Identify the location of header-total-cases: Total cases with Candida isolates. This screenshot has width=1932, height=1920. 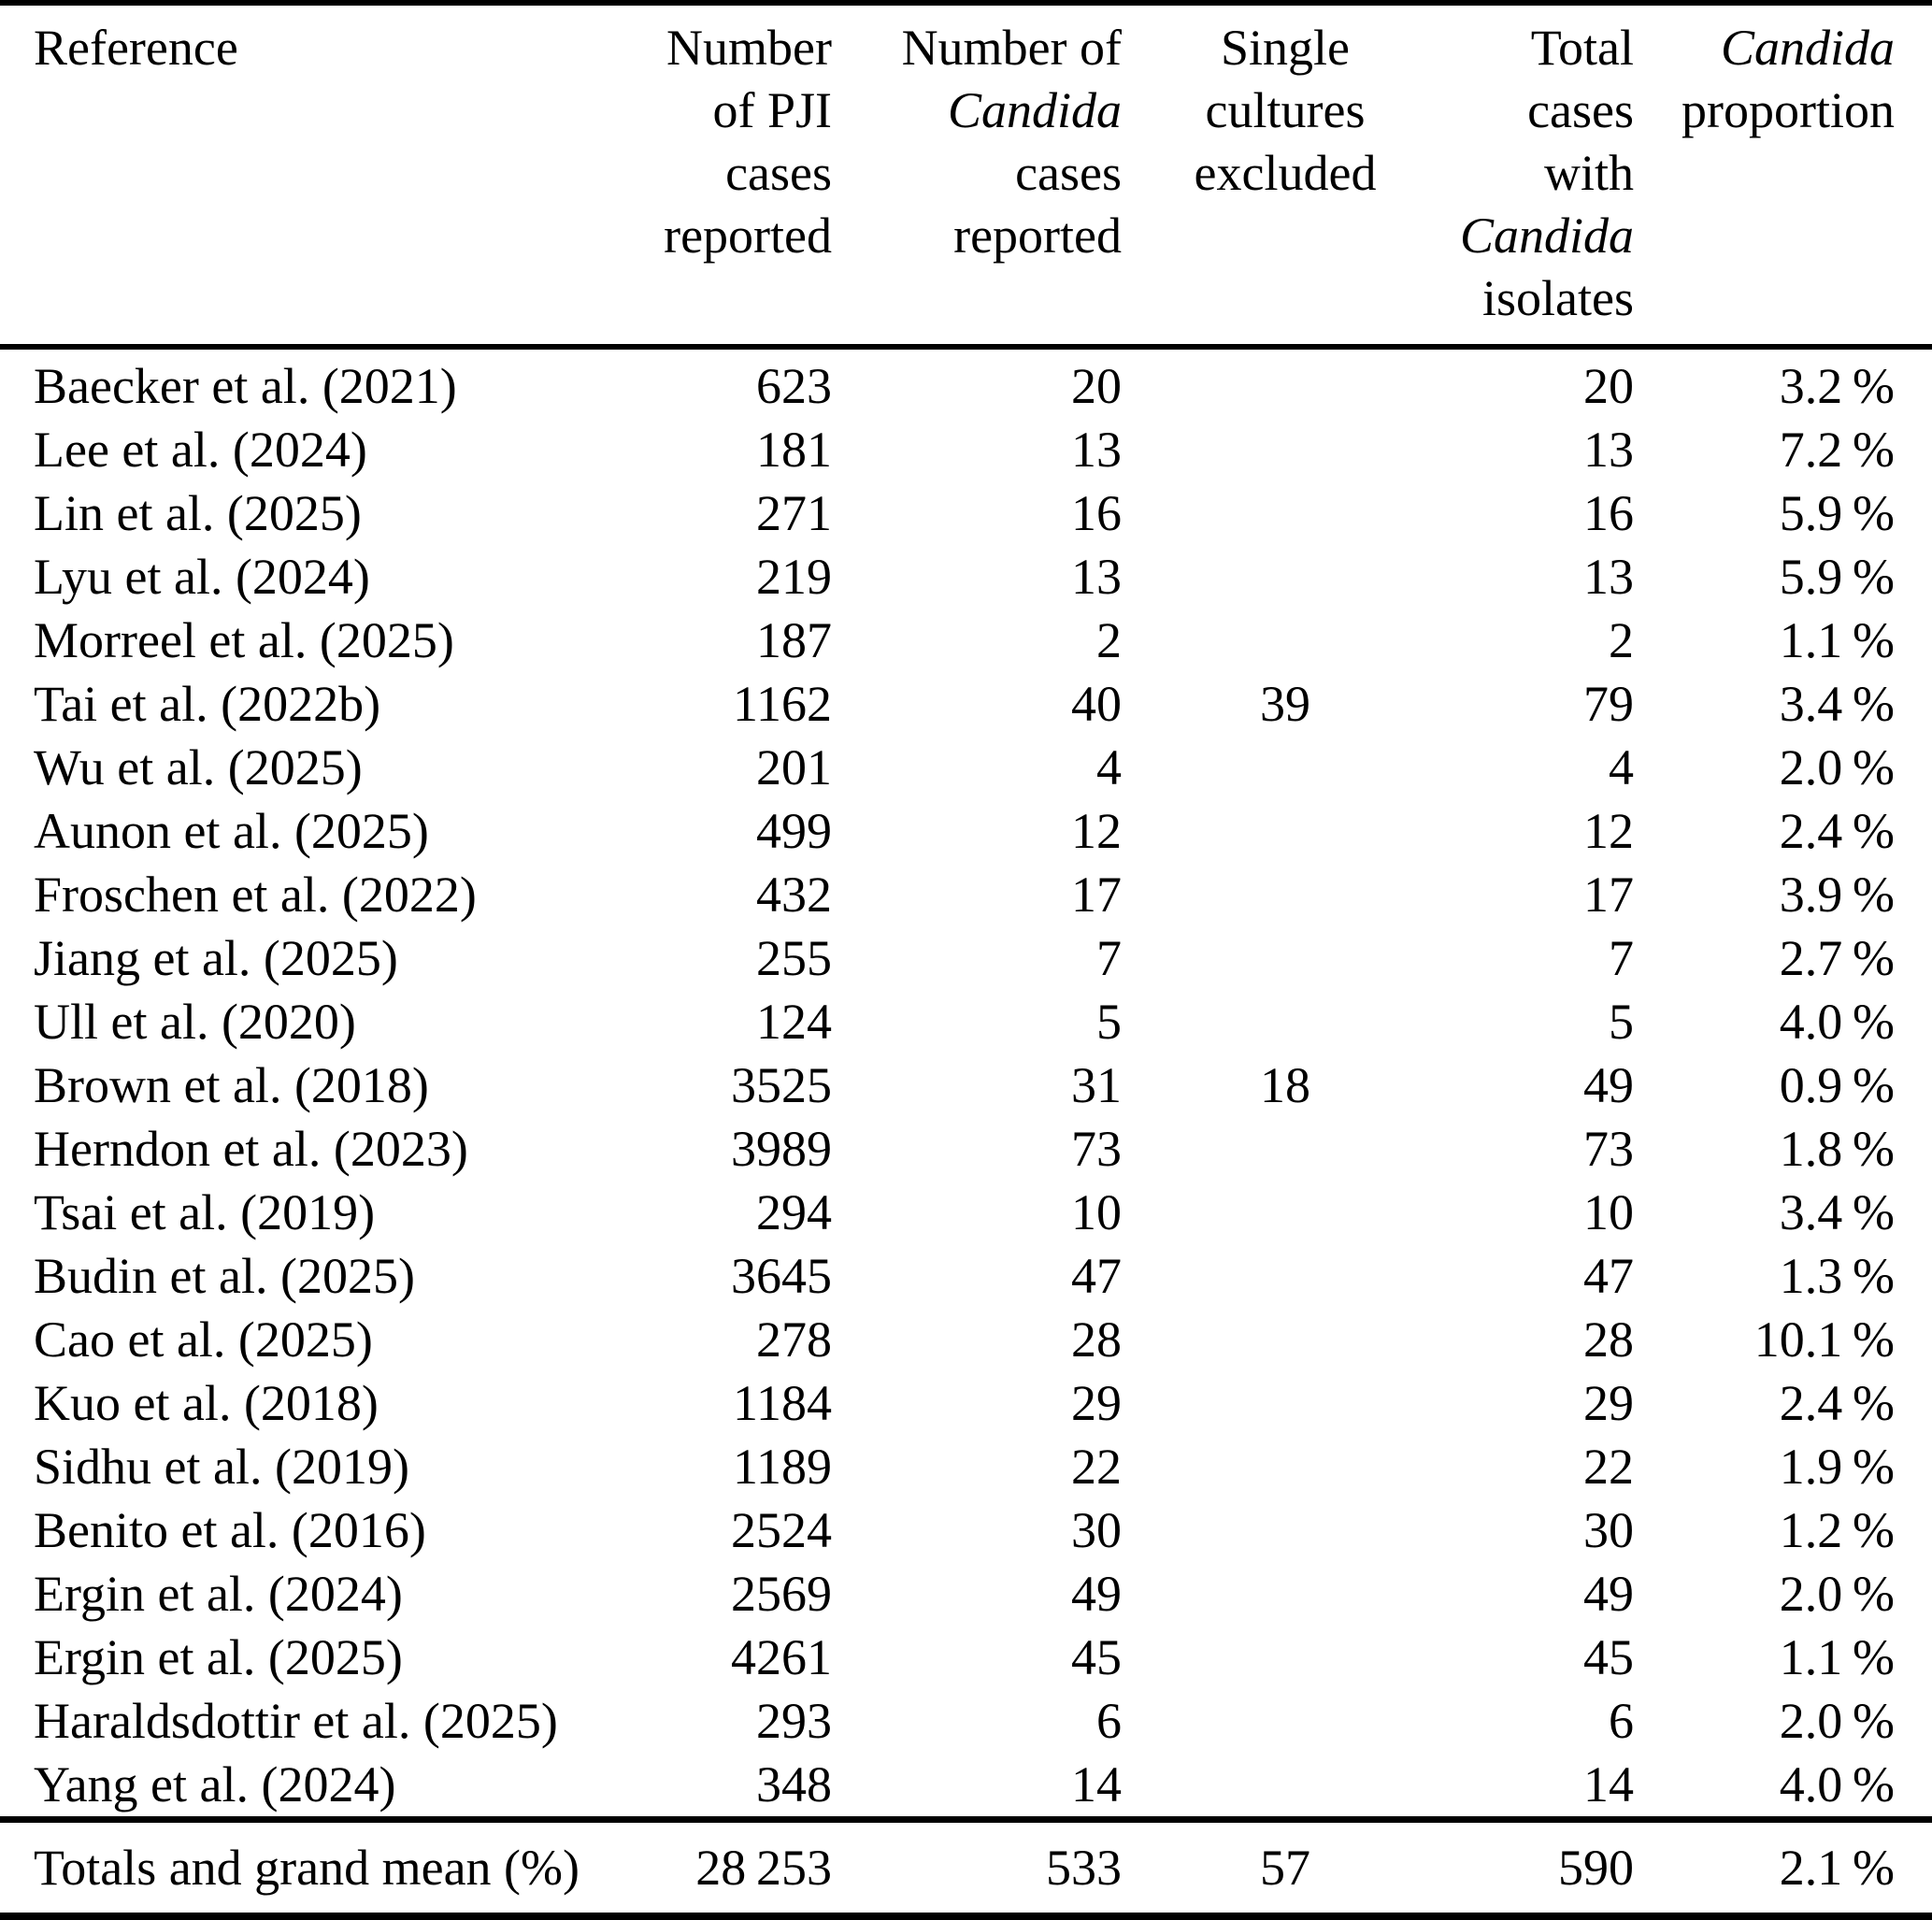
(1541, 175).